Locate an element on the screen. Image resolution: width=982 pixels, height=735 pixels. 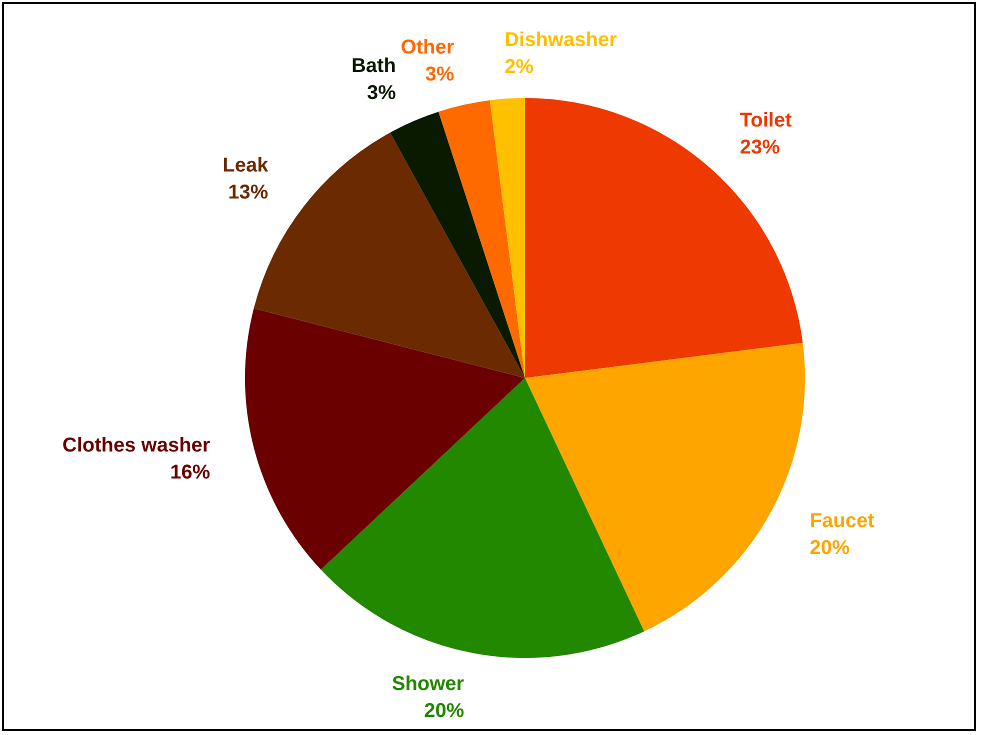
data-label: 13% is located at coordinates (248, 192).